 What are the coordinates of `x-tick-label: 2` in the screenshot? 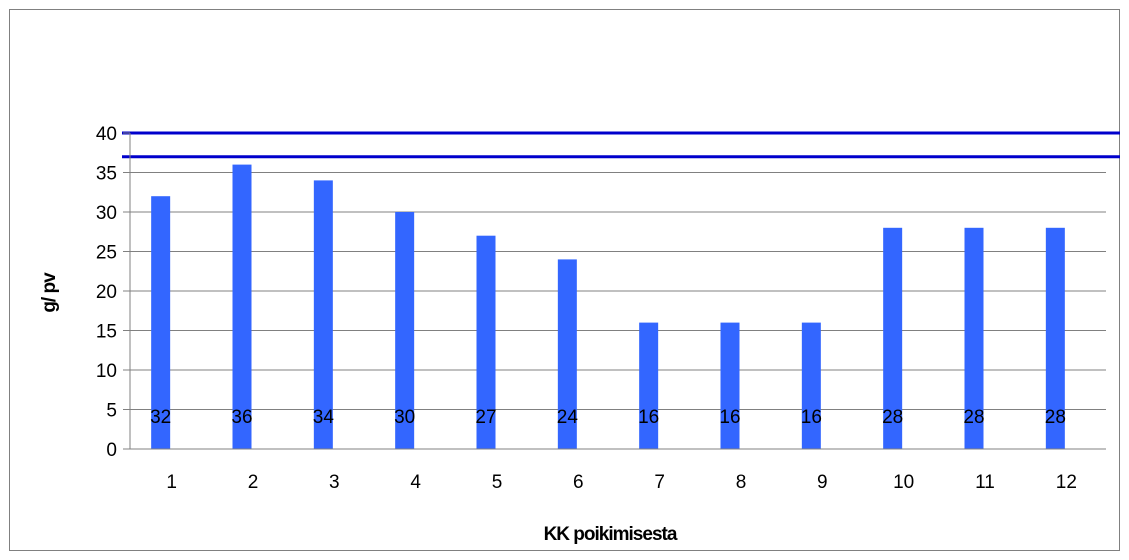 It's located at (253, 482).